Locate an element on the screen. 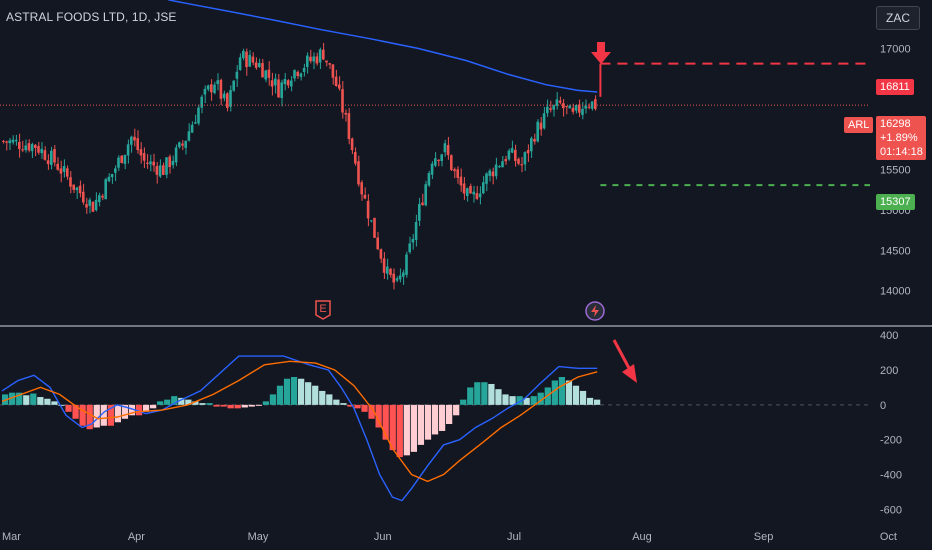 The height and width of the screenshot is (550, 932). dividend-marker is located at coordinates (595, 311).